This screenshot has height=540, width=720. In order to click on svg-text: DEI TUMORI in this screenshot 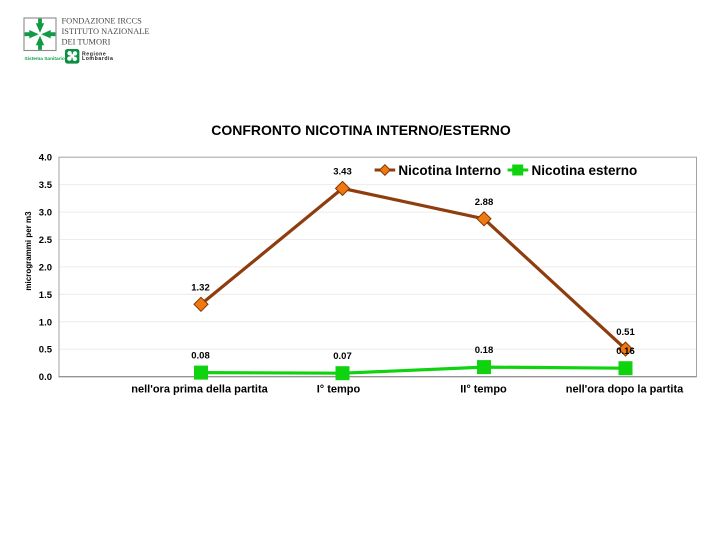, I will do `click(86, 41)`.